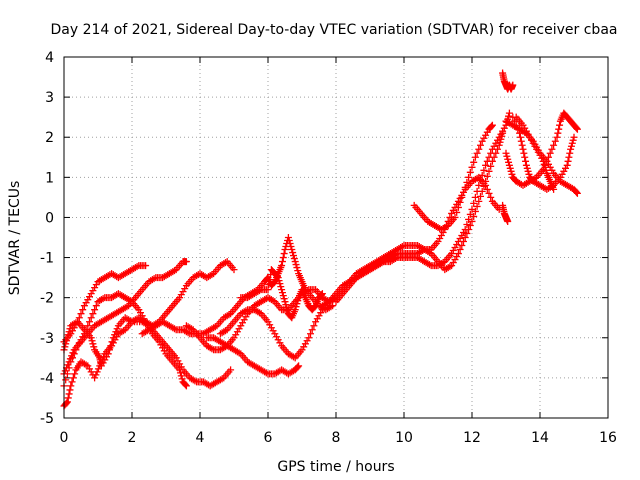  What do you see at coordinates (49, 218) in the screenshot?
I see `y-tick-label: 0` at bounding box center [49, 218].